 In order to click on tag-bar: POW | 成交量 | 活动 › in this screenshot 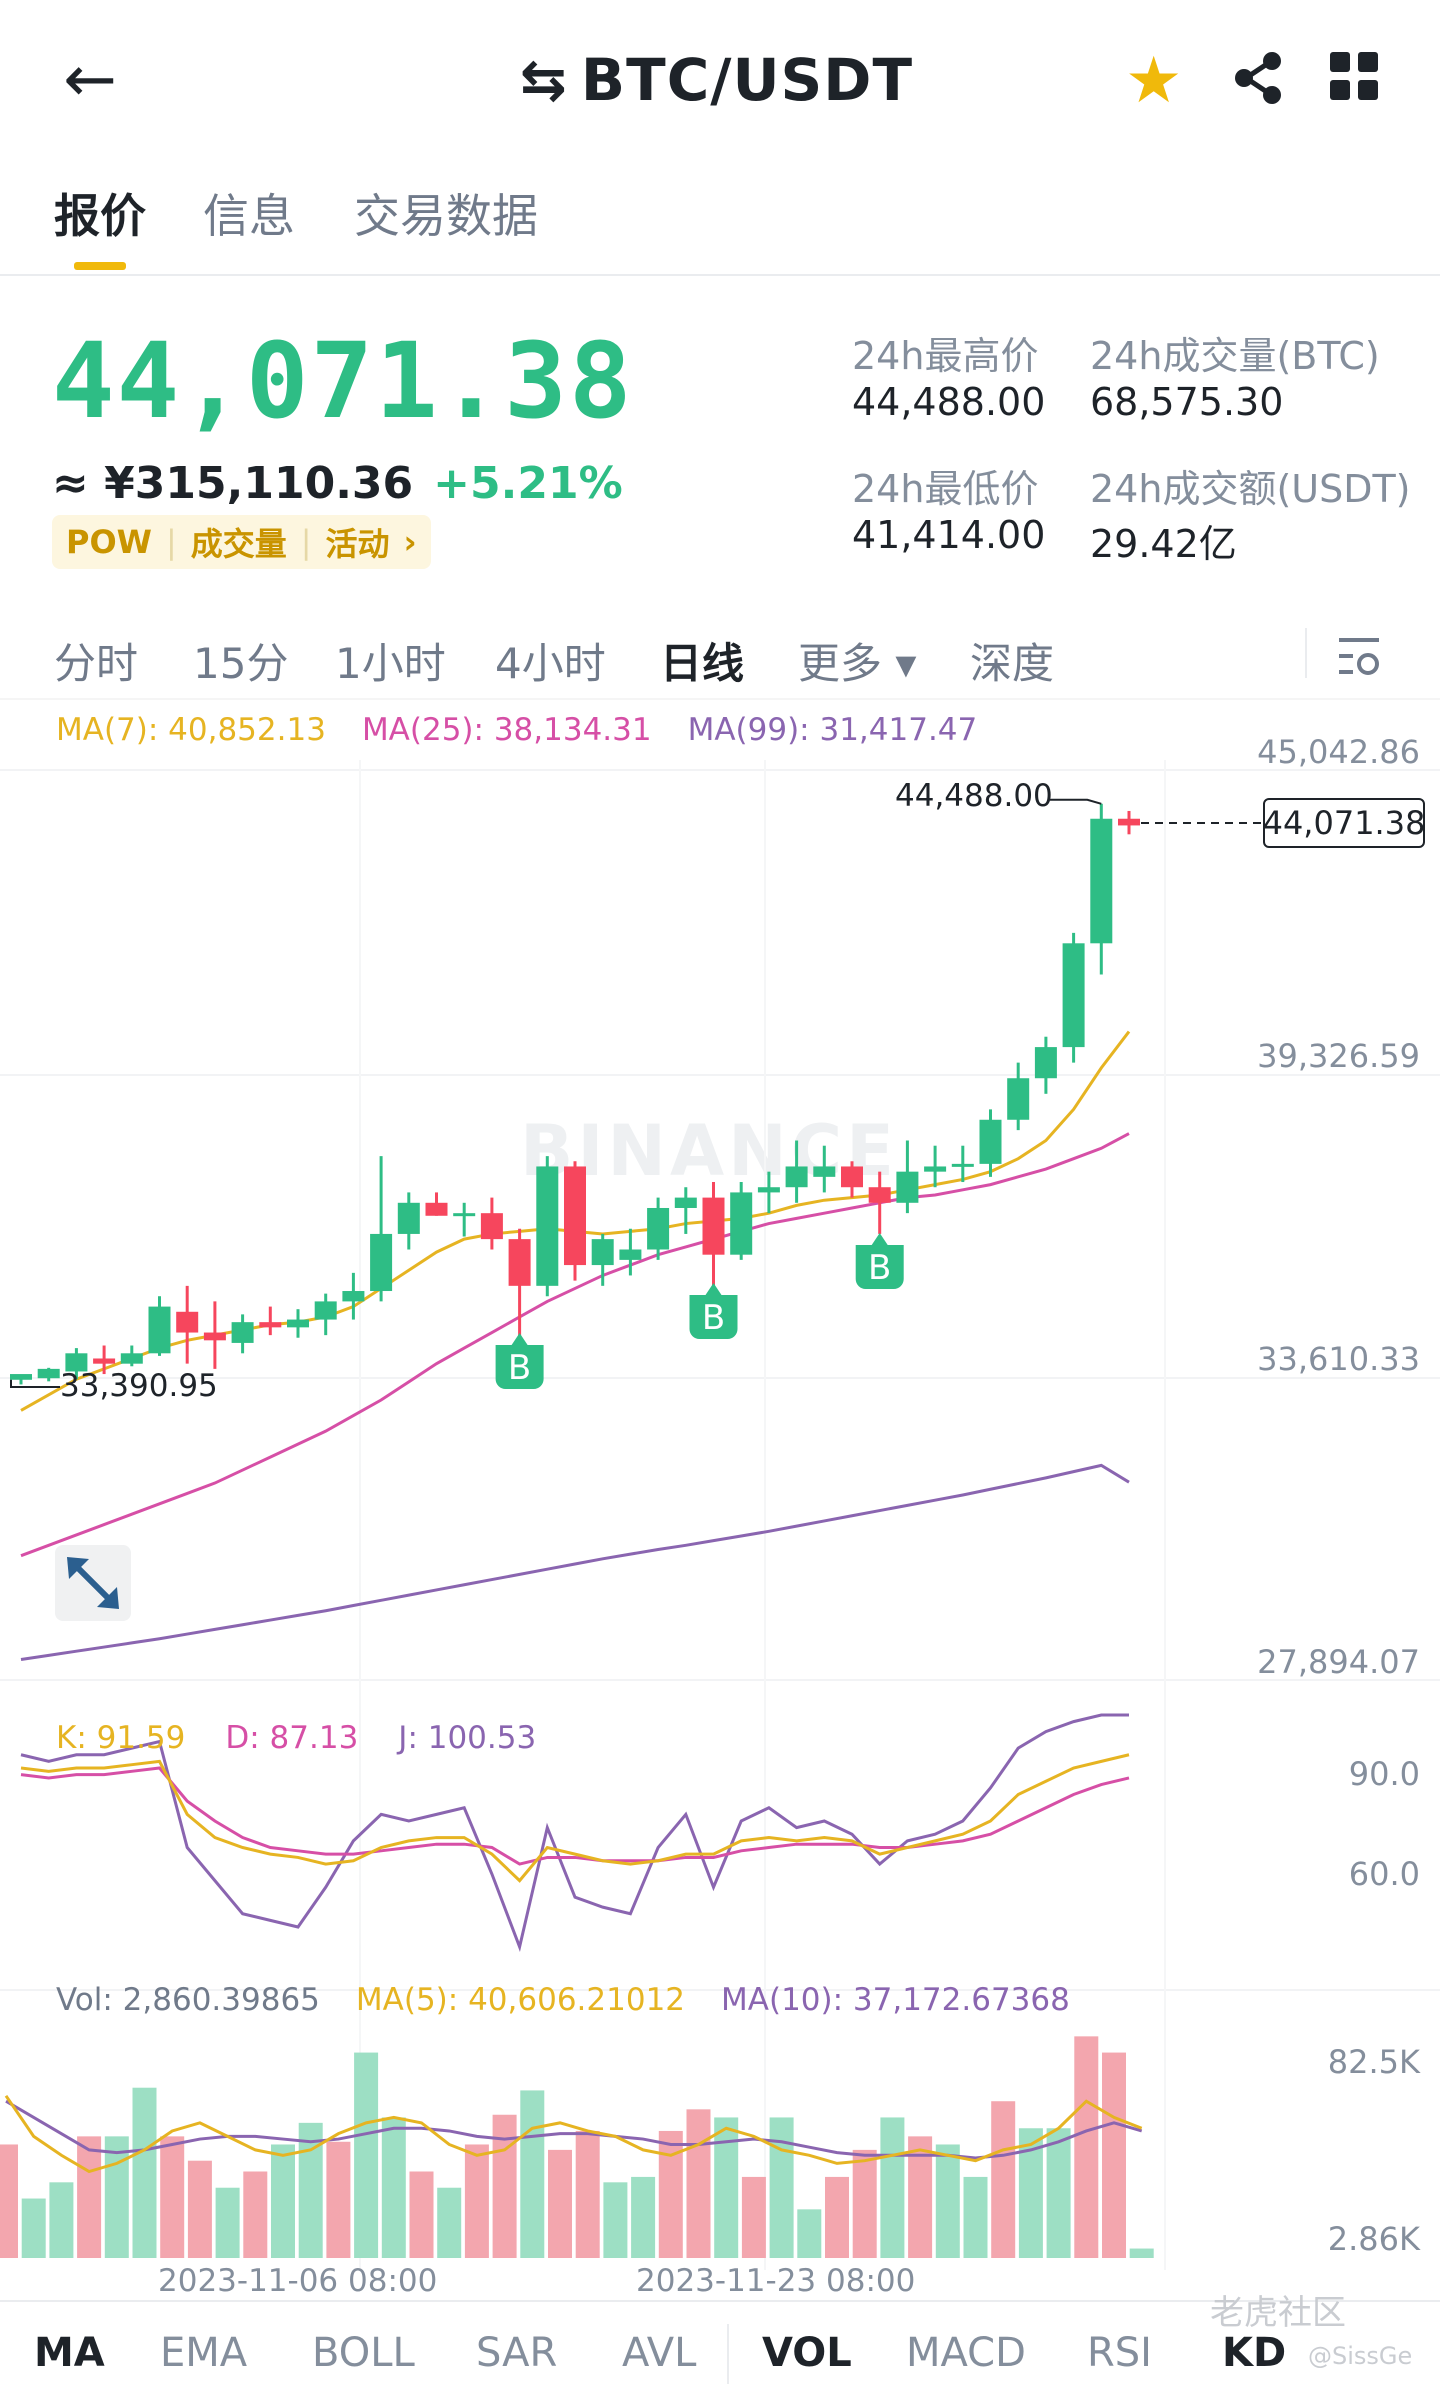, I will do `click(241, 542)`.